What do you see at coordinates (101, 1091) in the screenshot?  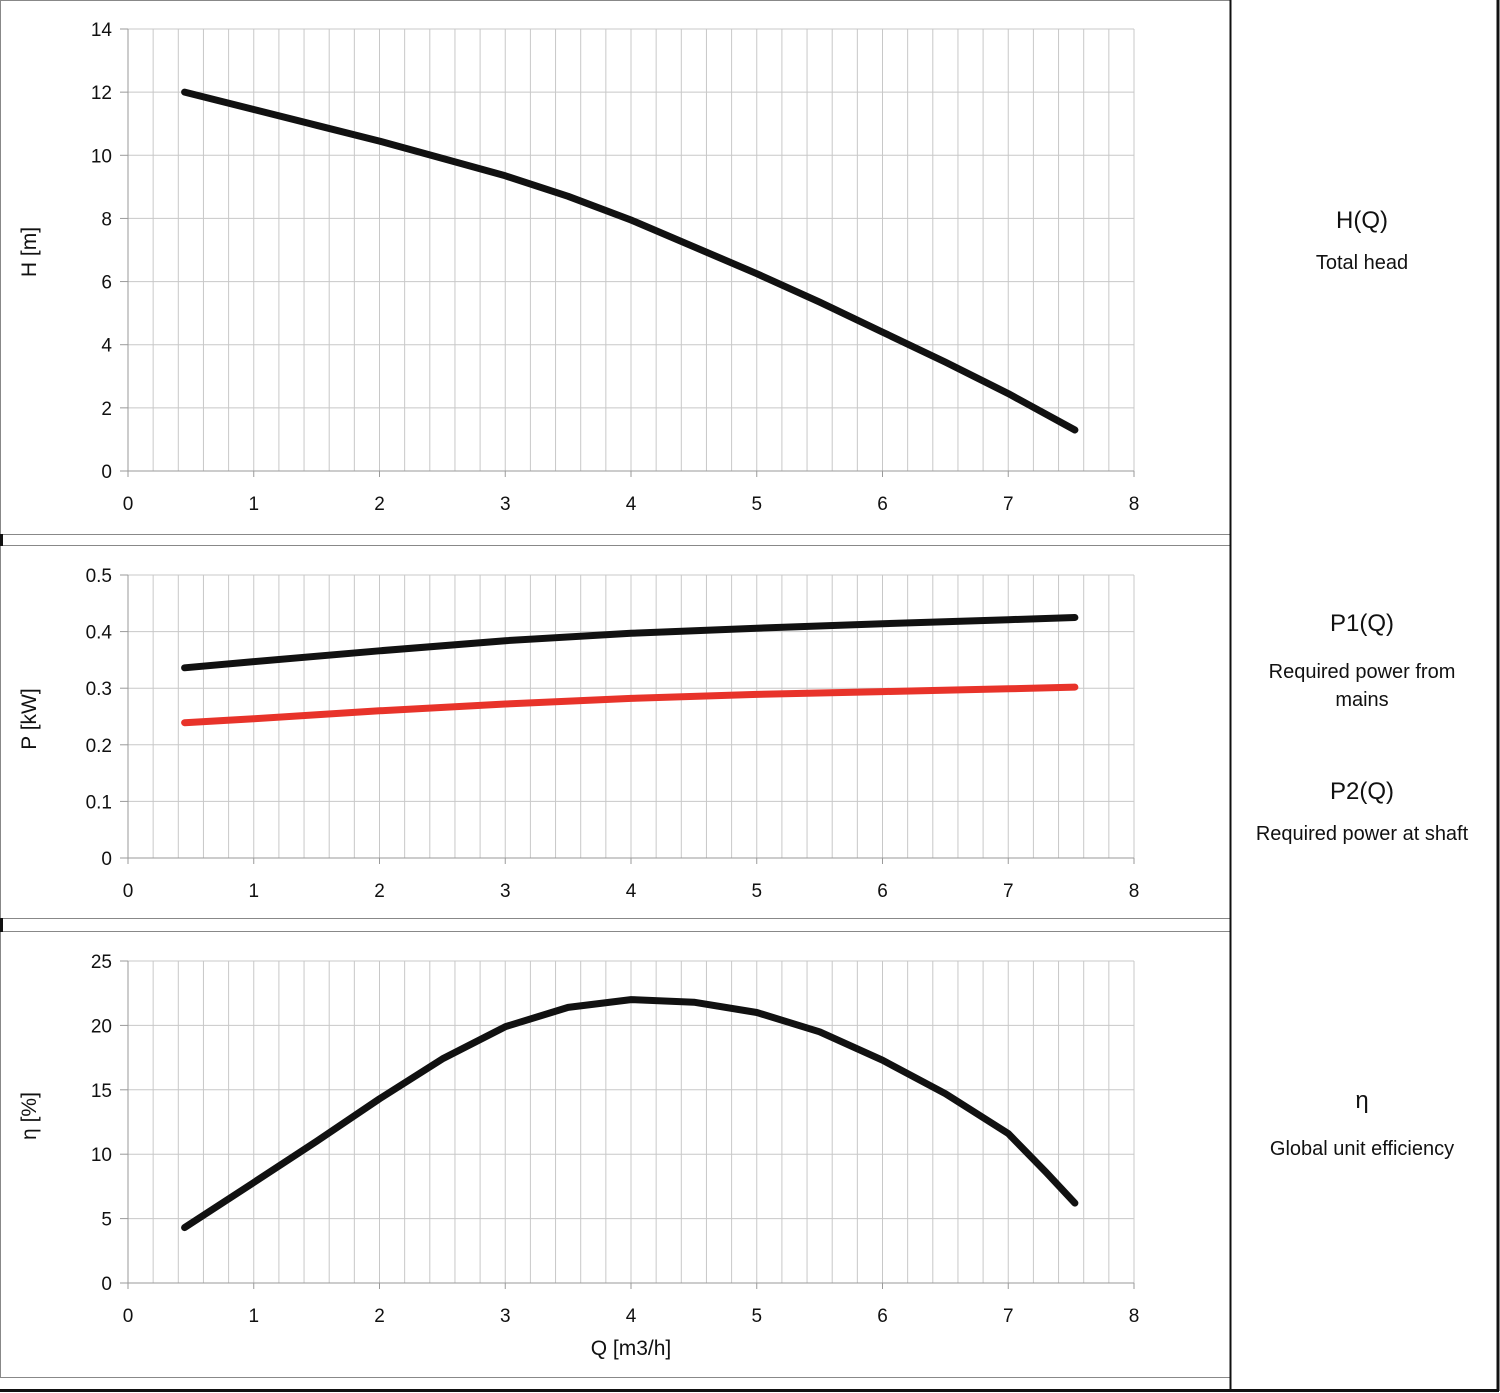 I see `y-tick-label: 15` at bounding box center [101, 1091].